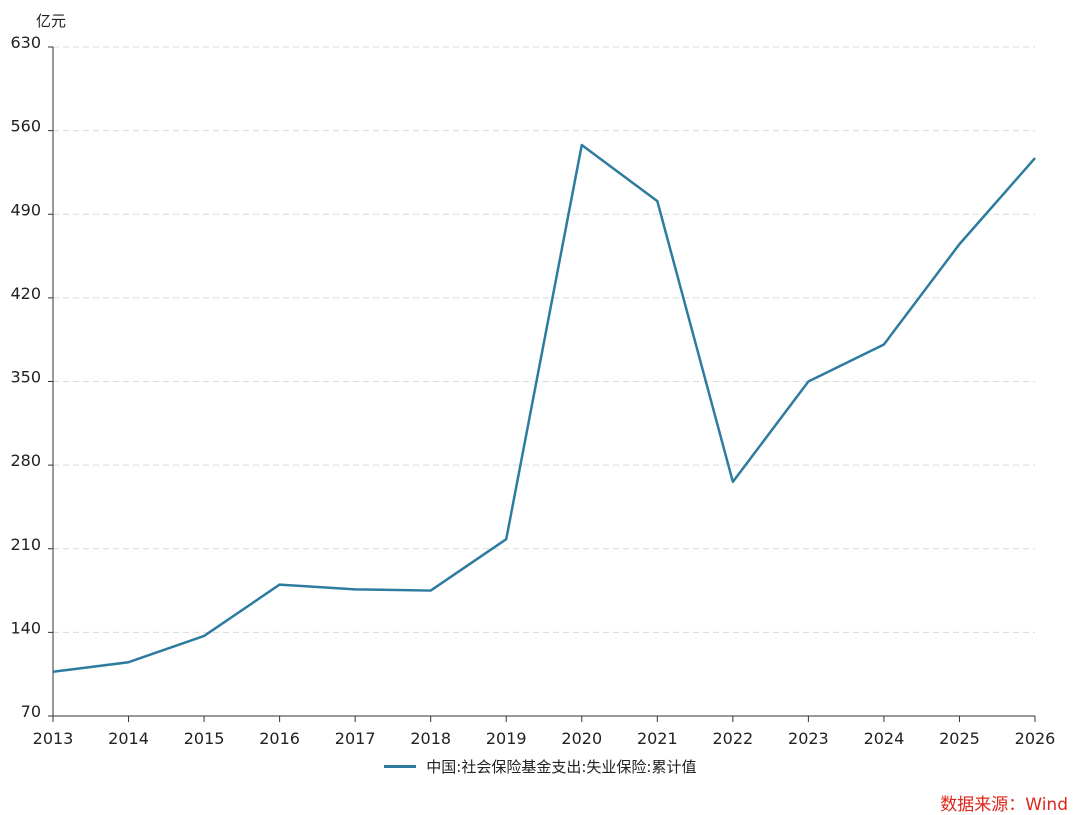  Describe the element at coordinates (355, 738) in the screenshot. I see `x-tick-label: 2017` at that location.